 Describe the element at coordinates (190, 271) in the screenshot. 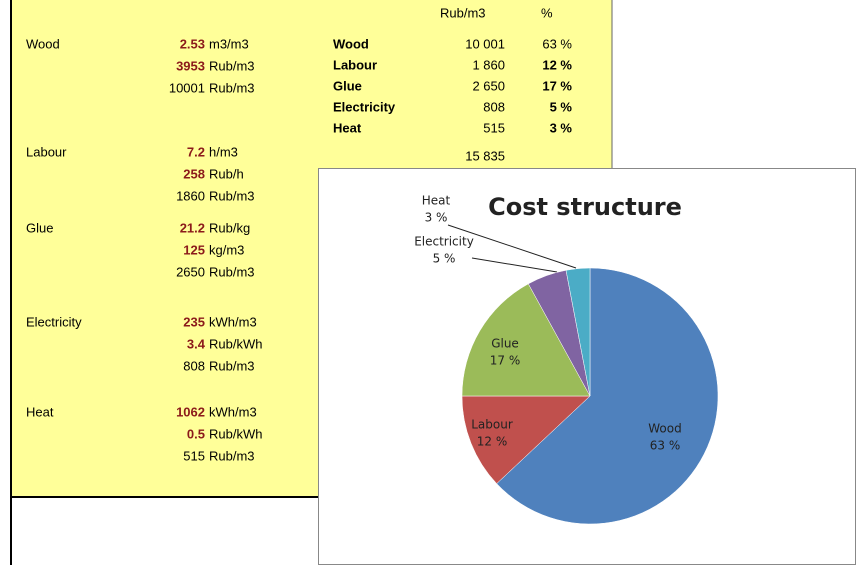

I see `value: 2650` at that location.